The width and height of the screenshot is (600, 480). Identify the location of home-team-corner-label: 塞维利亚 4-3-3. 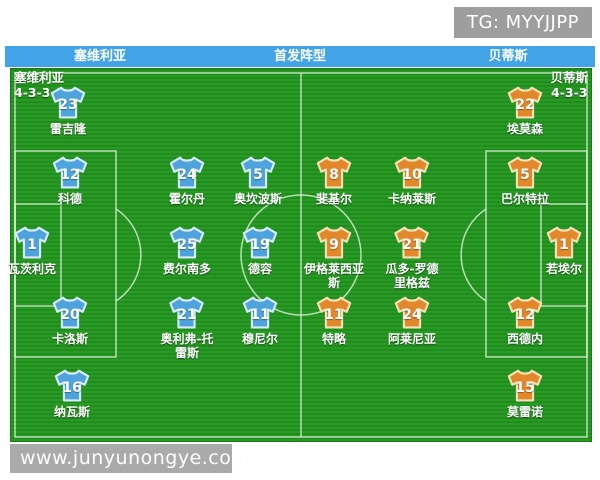
(39, 85).